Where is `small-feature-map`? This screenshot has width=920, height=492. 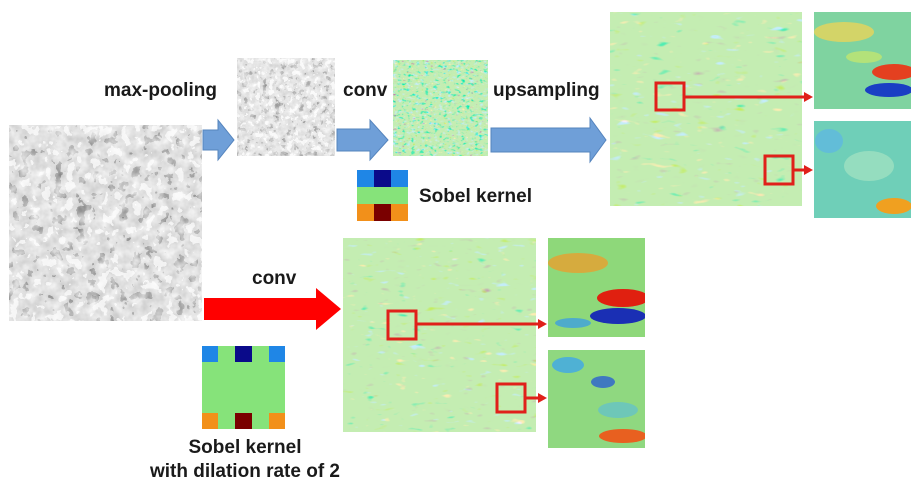 small-feature-map is located at coordinates (440, 108).